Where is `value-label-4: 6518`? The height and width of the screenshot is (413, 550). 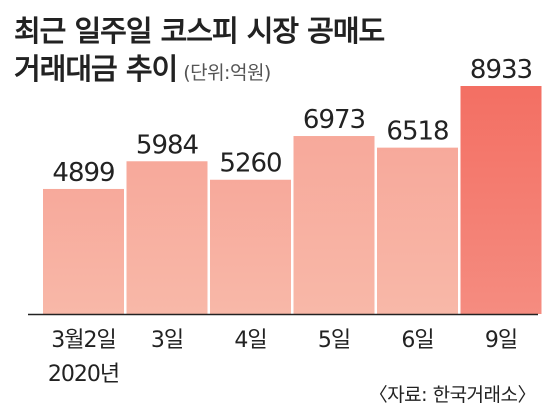 value-label-4: 6518 is located at coordinates (417, 132).